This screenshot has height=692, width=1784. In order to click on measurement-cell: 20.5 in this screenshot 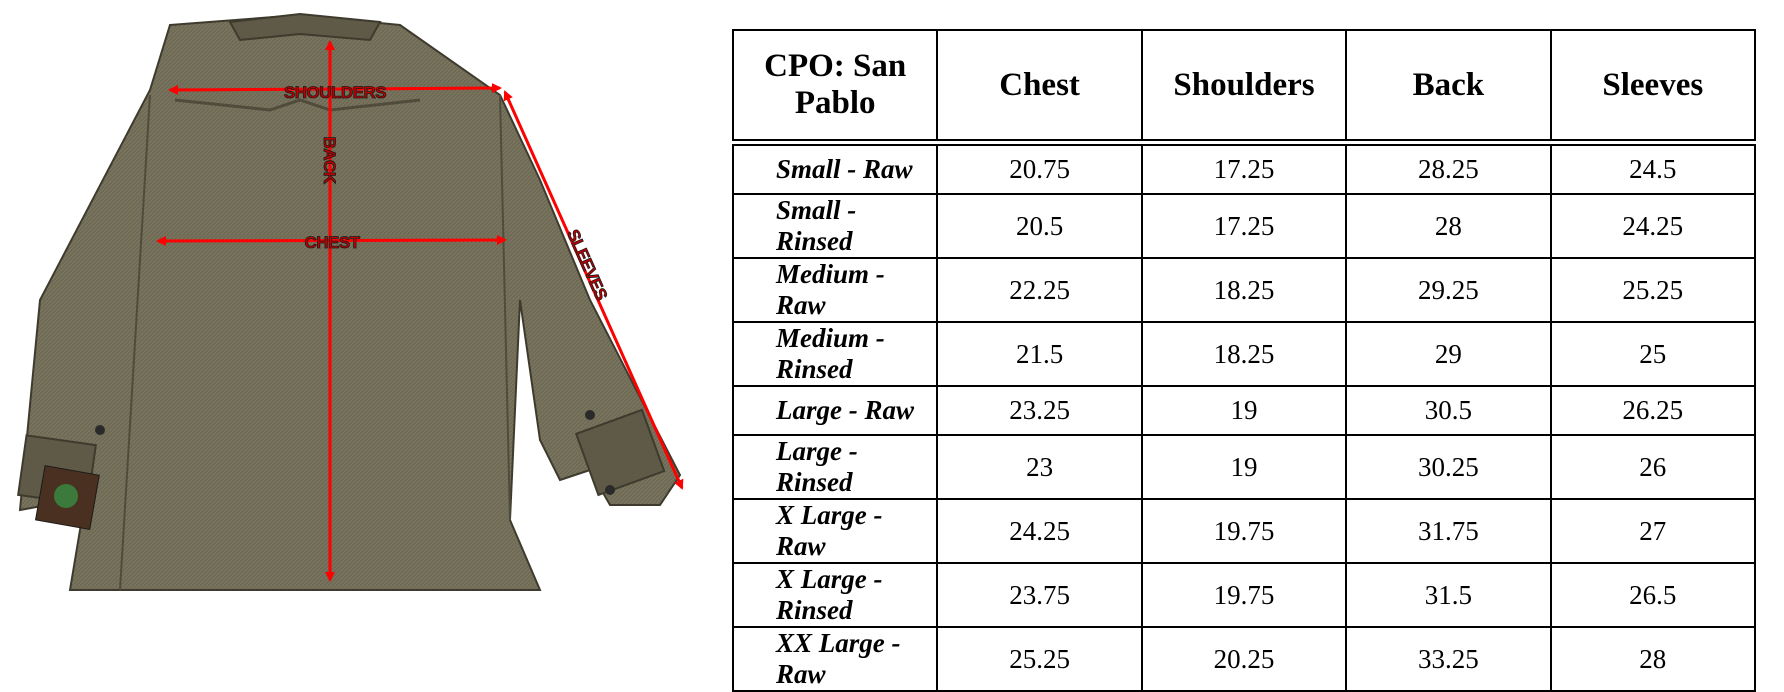, I will do `click(1039, 226)`.